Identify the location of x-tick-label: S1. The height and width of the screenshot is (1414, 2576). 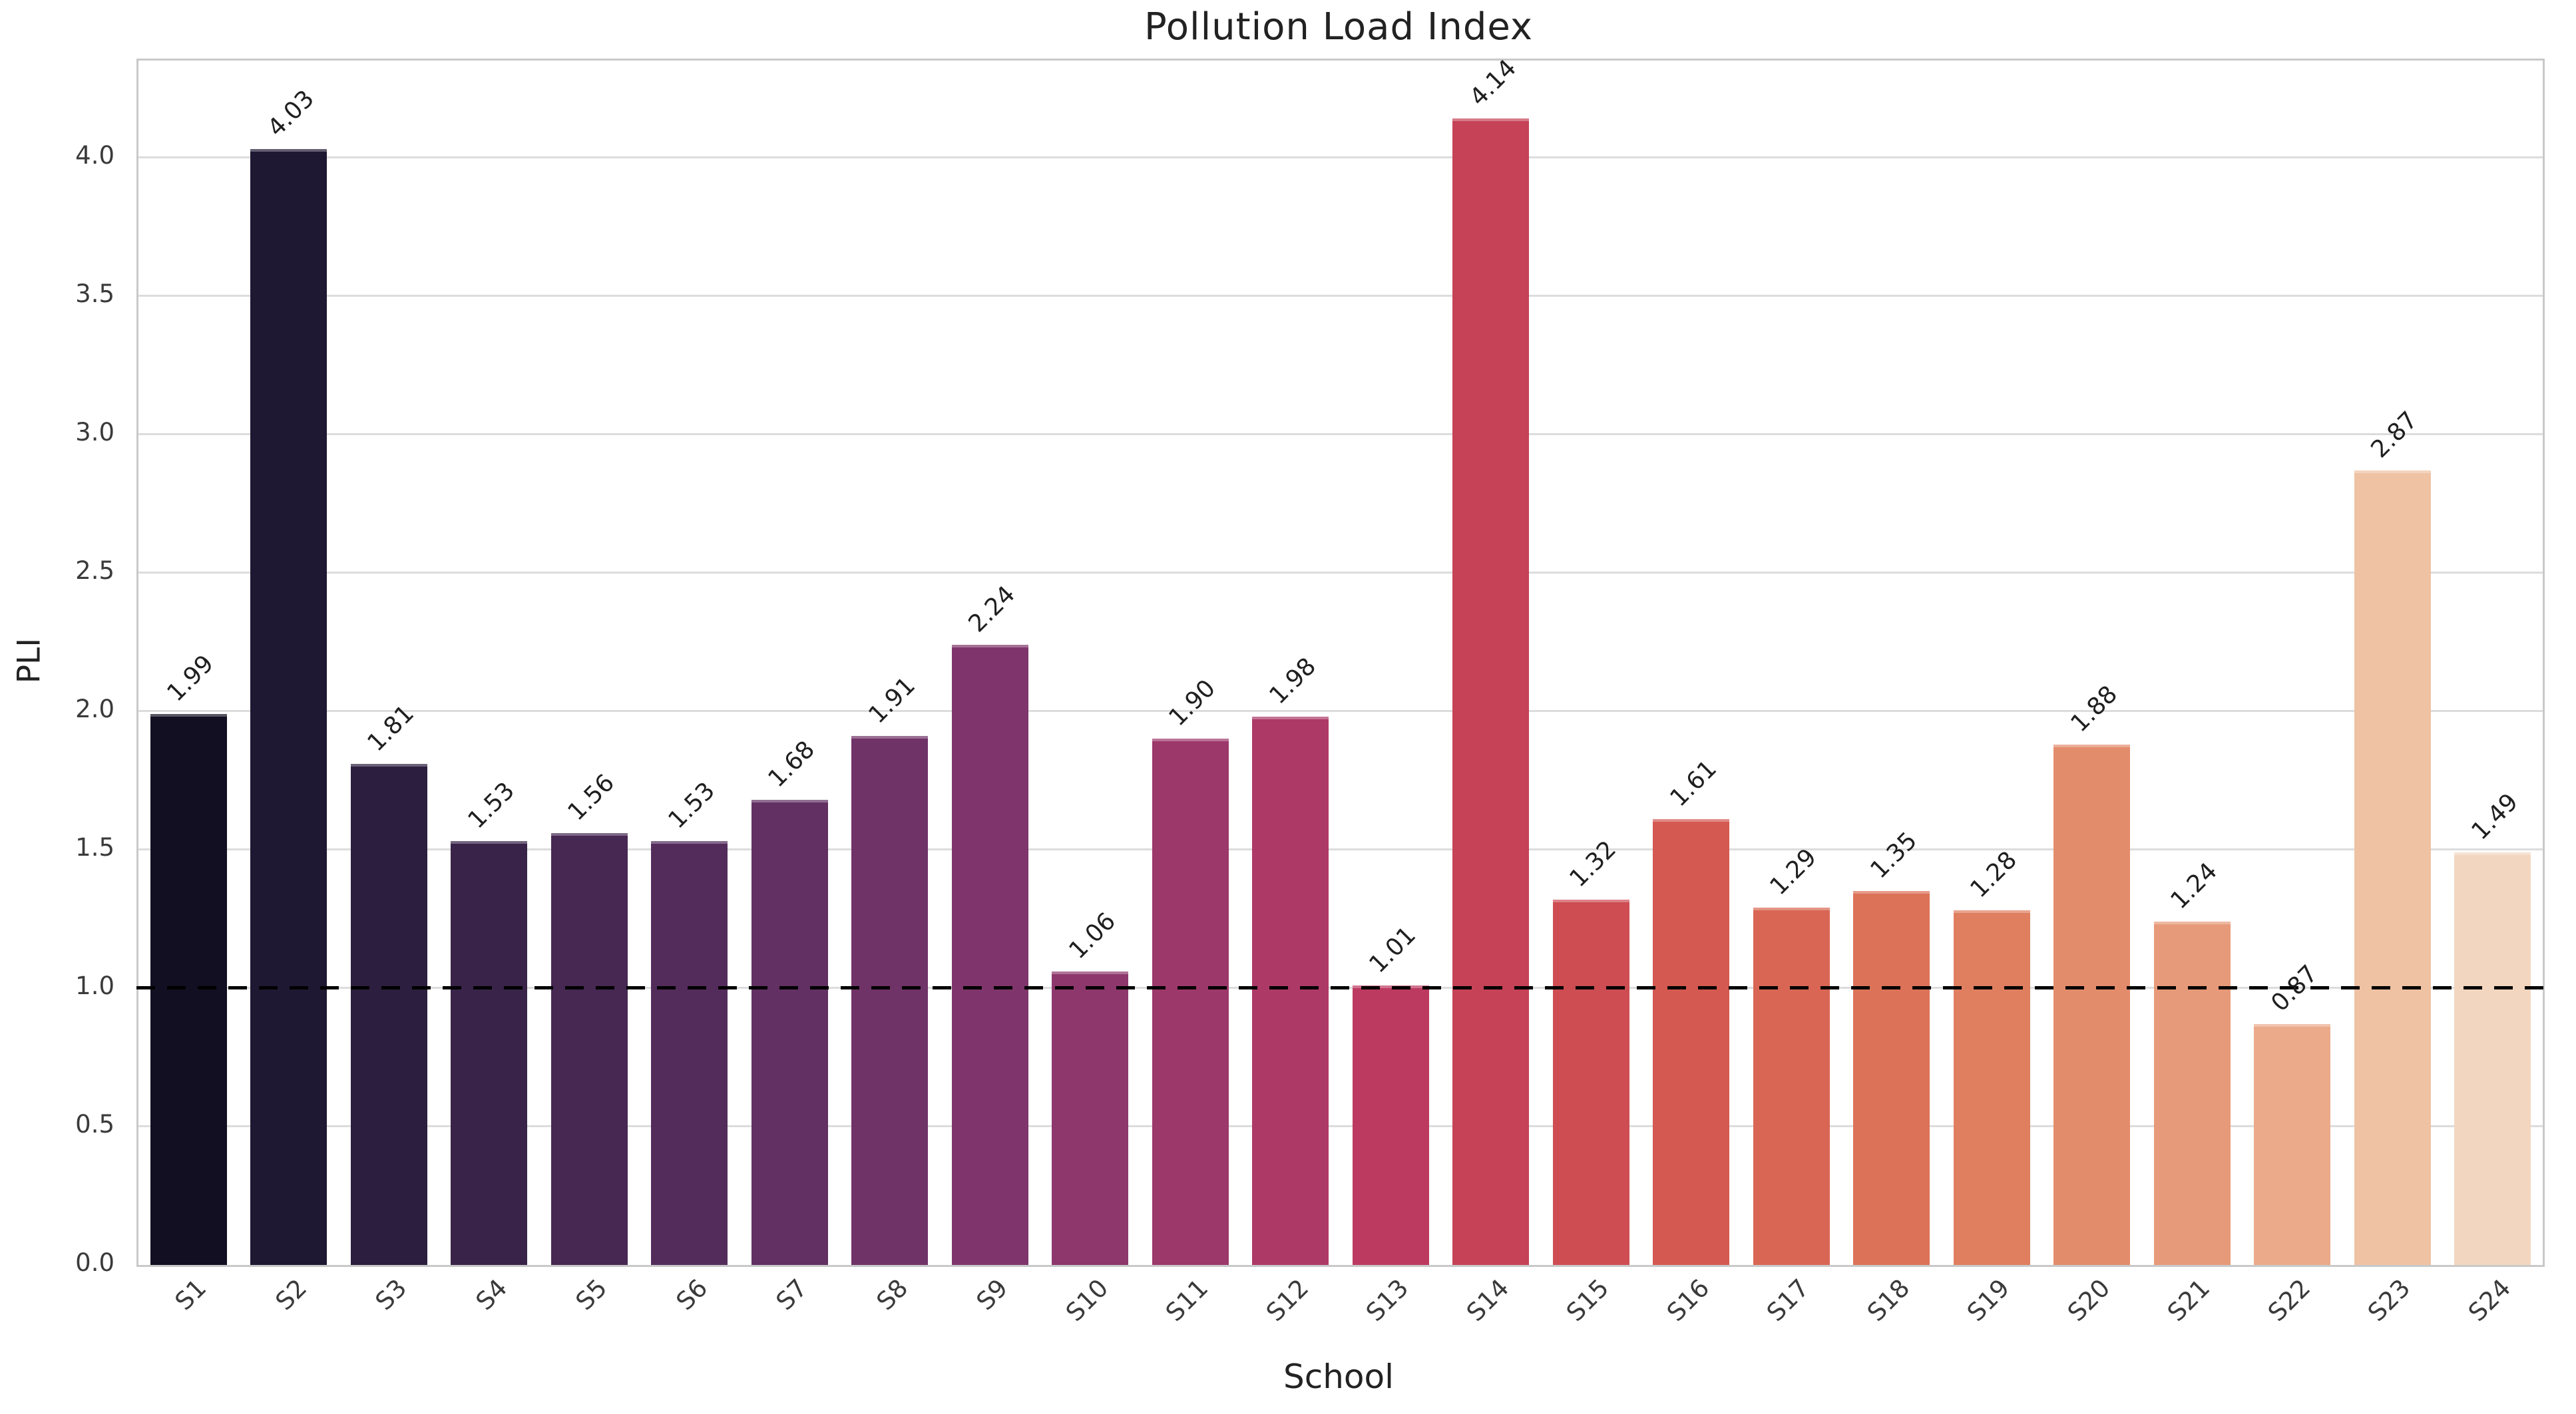
(190, 1294).